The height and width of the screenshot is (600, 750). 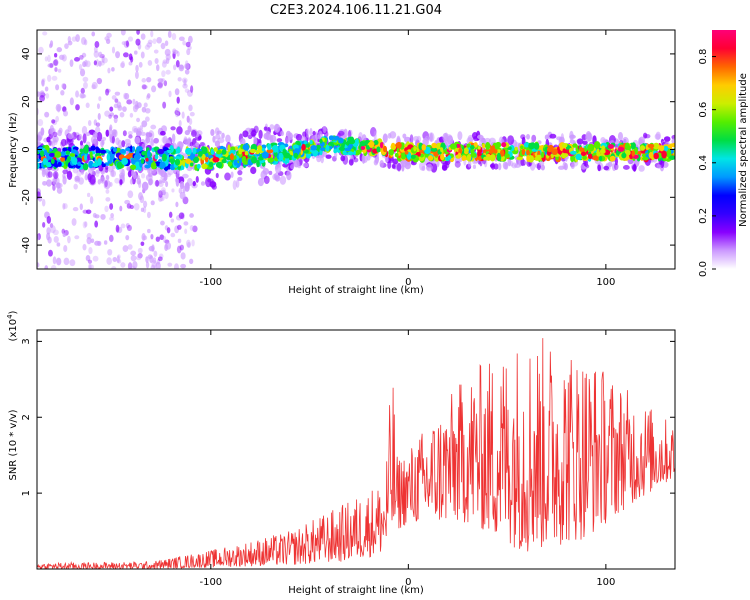 I want to click on snr-y-tick-label: 3, so click(x=26, y=341).